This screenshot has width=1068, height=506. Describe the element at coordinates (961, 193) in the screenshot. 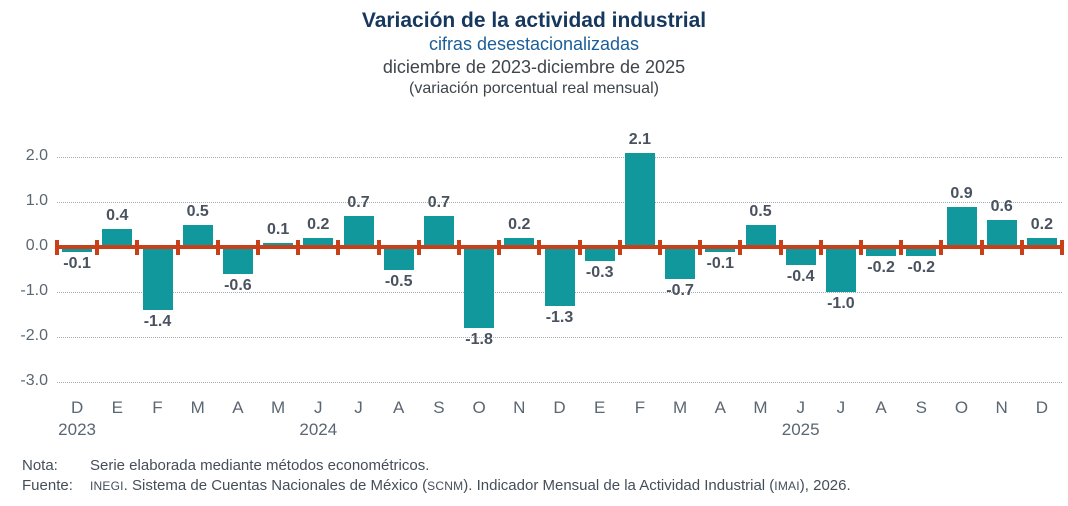

I see `bar-value-label: 0.9` at that location.